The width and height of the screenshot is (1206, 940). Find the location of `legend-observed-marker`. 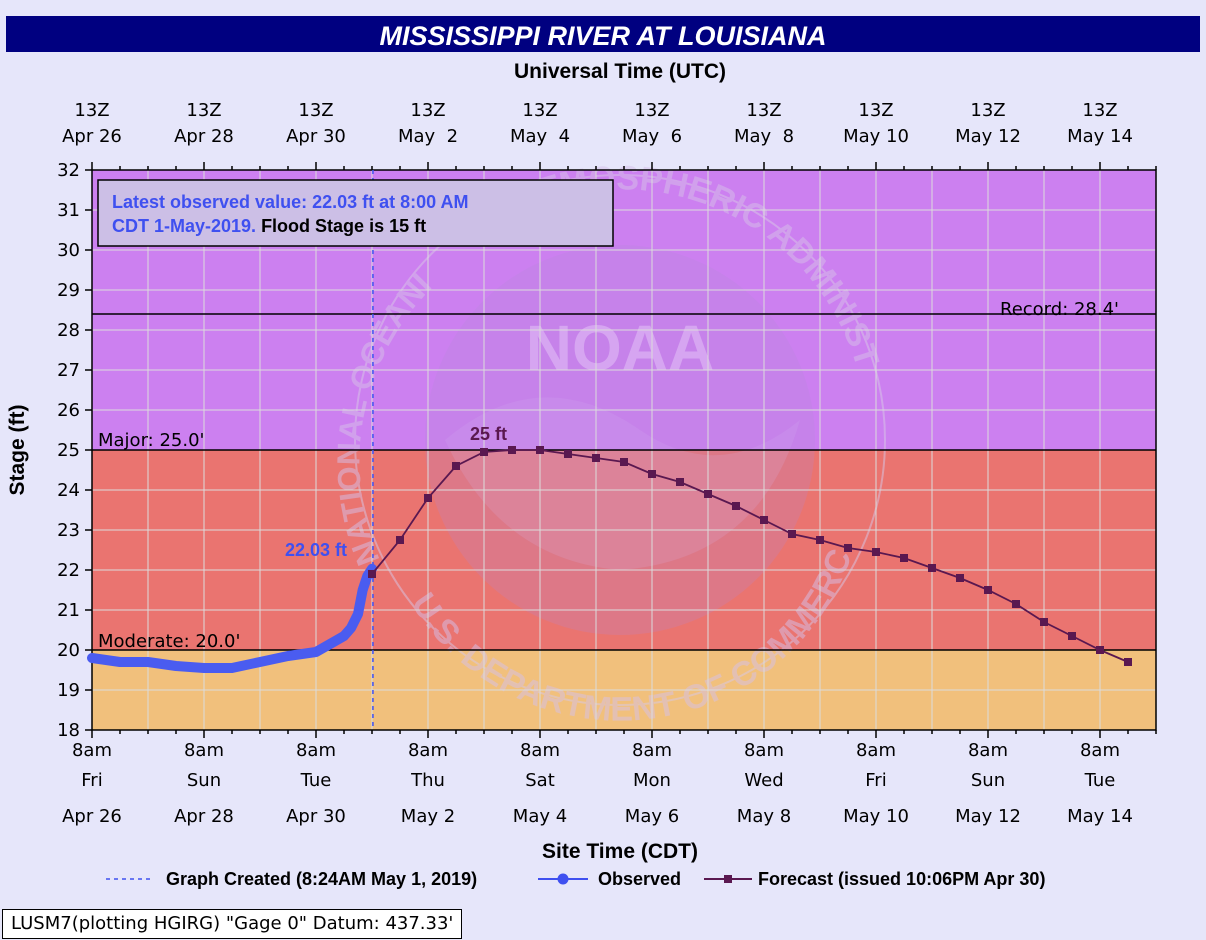

legend-observed-marker is located at coordinates (563, 879).